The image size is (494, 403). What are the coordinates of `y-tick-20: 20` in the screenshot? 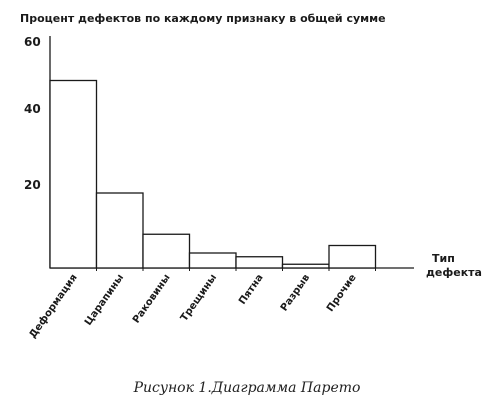 It's located at (32, 185).